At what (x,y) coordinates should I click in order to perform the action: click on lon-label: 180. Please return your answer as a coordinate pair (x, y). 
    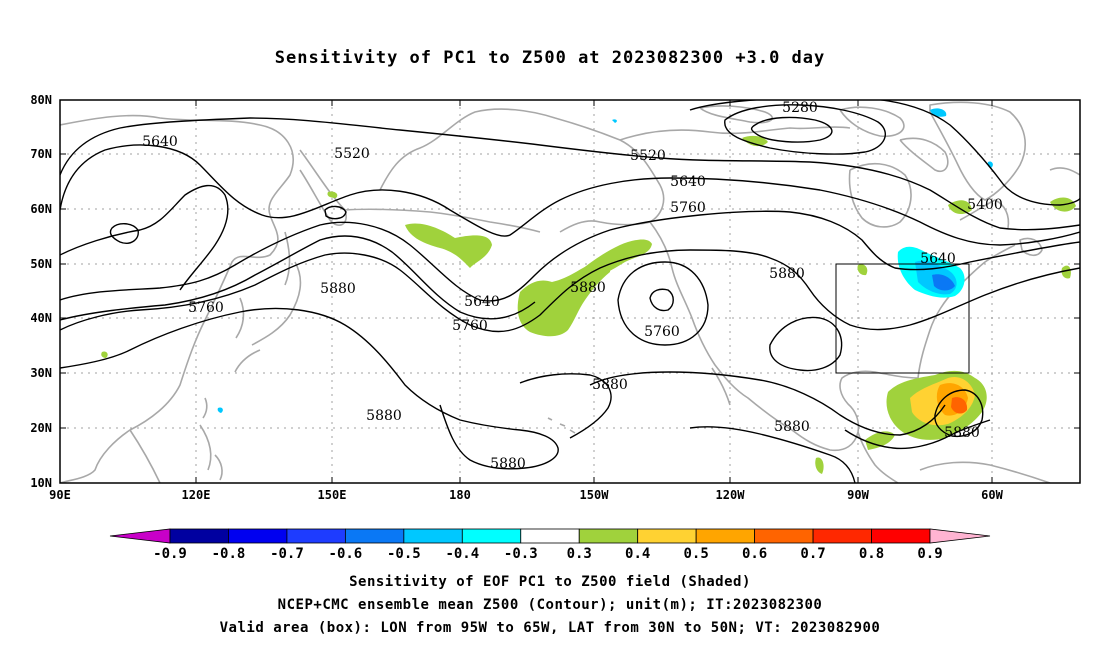
    Looking at the image, I should click on (460, 495).